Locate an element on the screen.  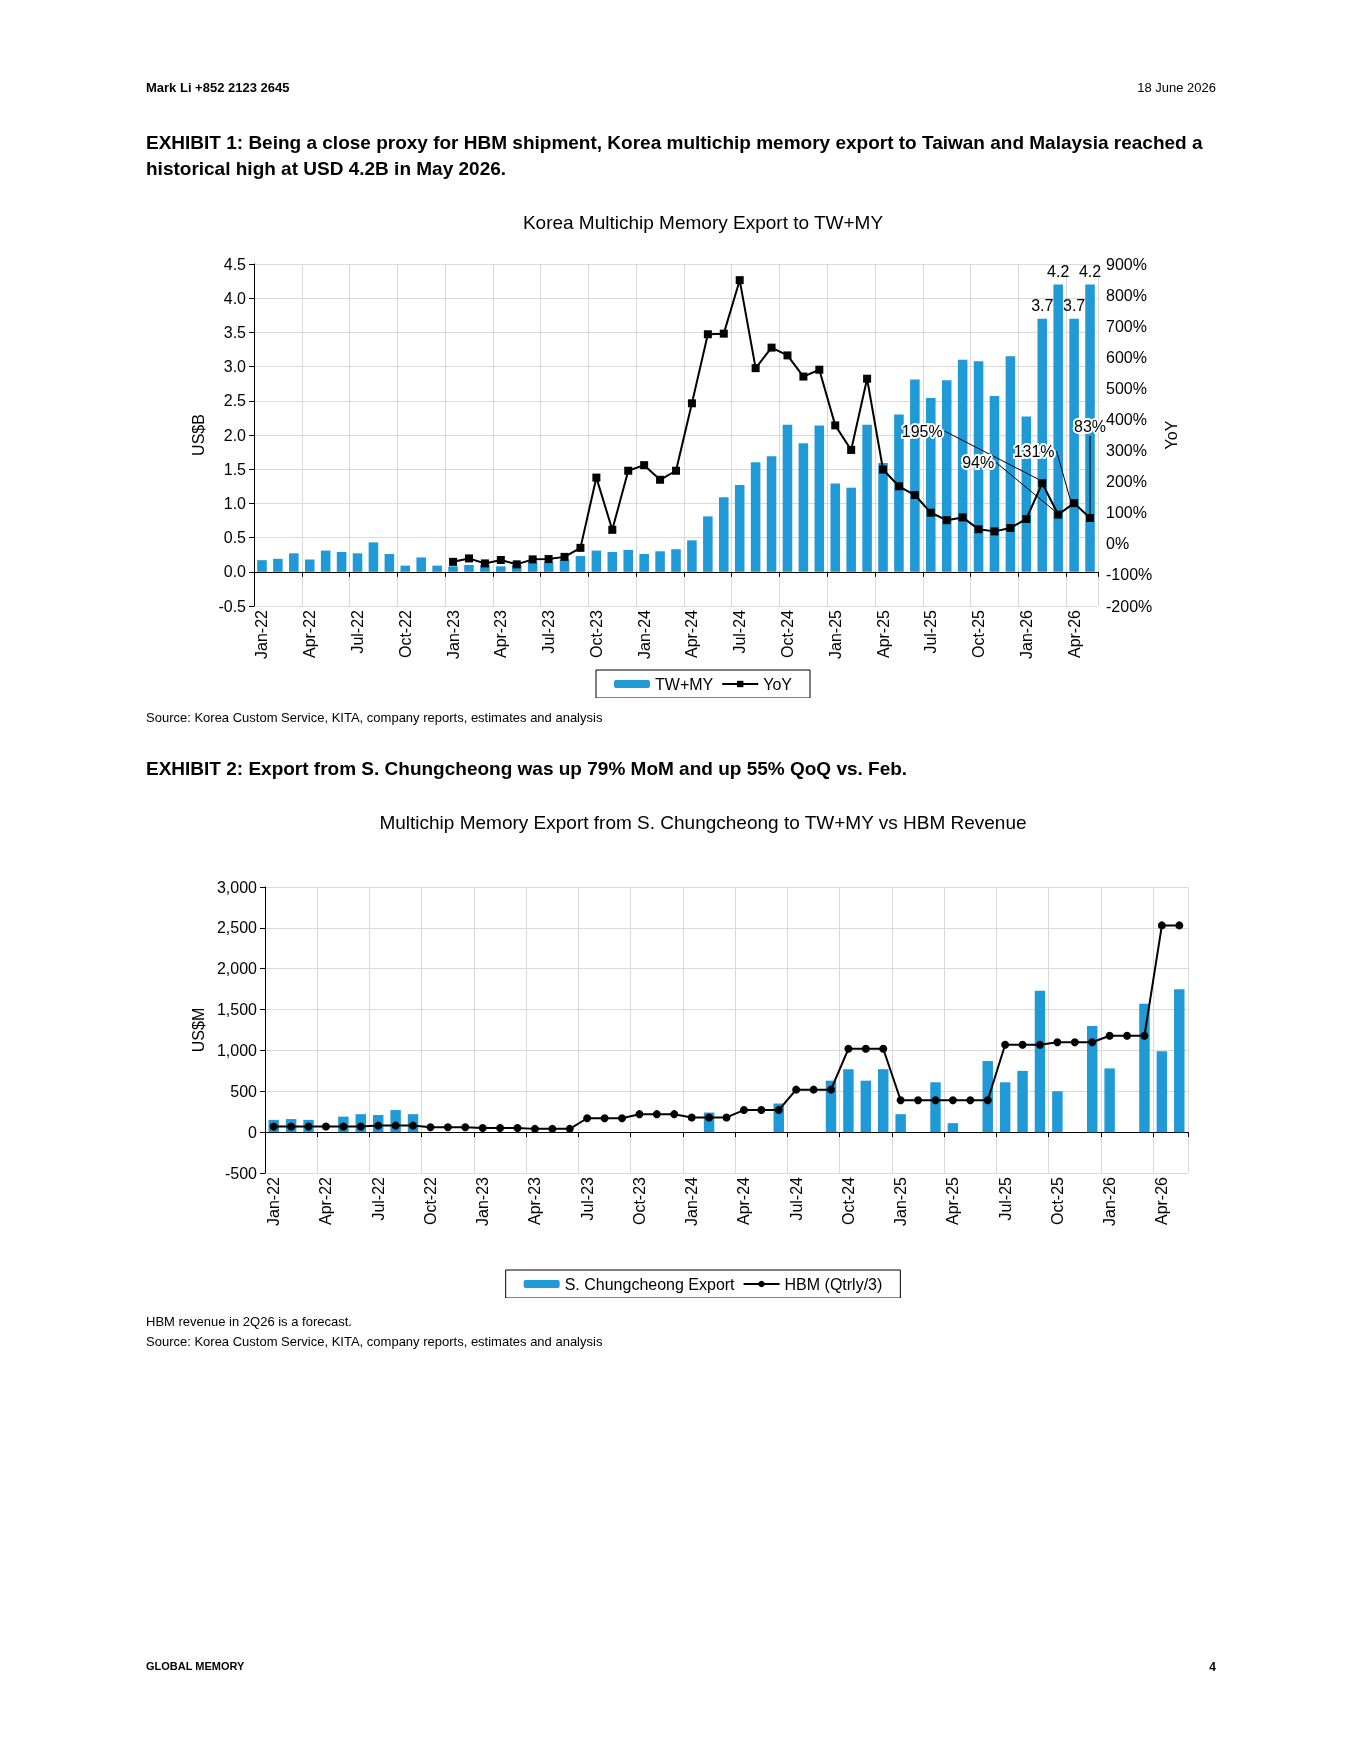
legend-label: TW+MY is located at coordinates (684, 684).